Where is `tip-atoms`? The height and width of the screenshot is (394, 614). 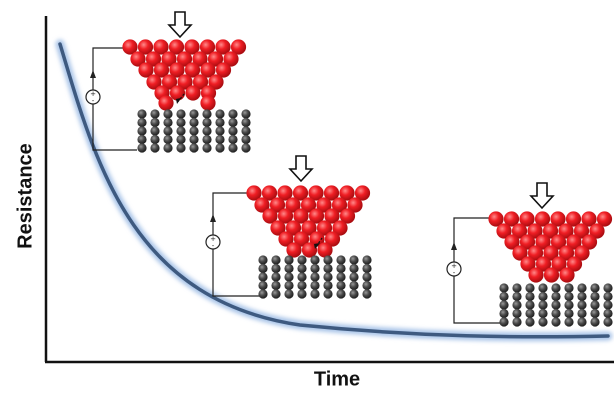
tip-atoms is located at coordinates (308, 221).